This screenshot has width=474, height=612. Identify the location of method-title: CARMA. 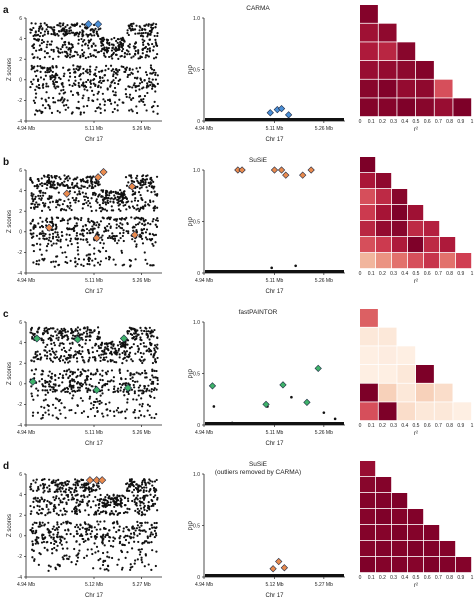
(258, 8).